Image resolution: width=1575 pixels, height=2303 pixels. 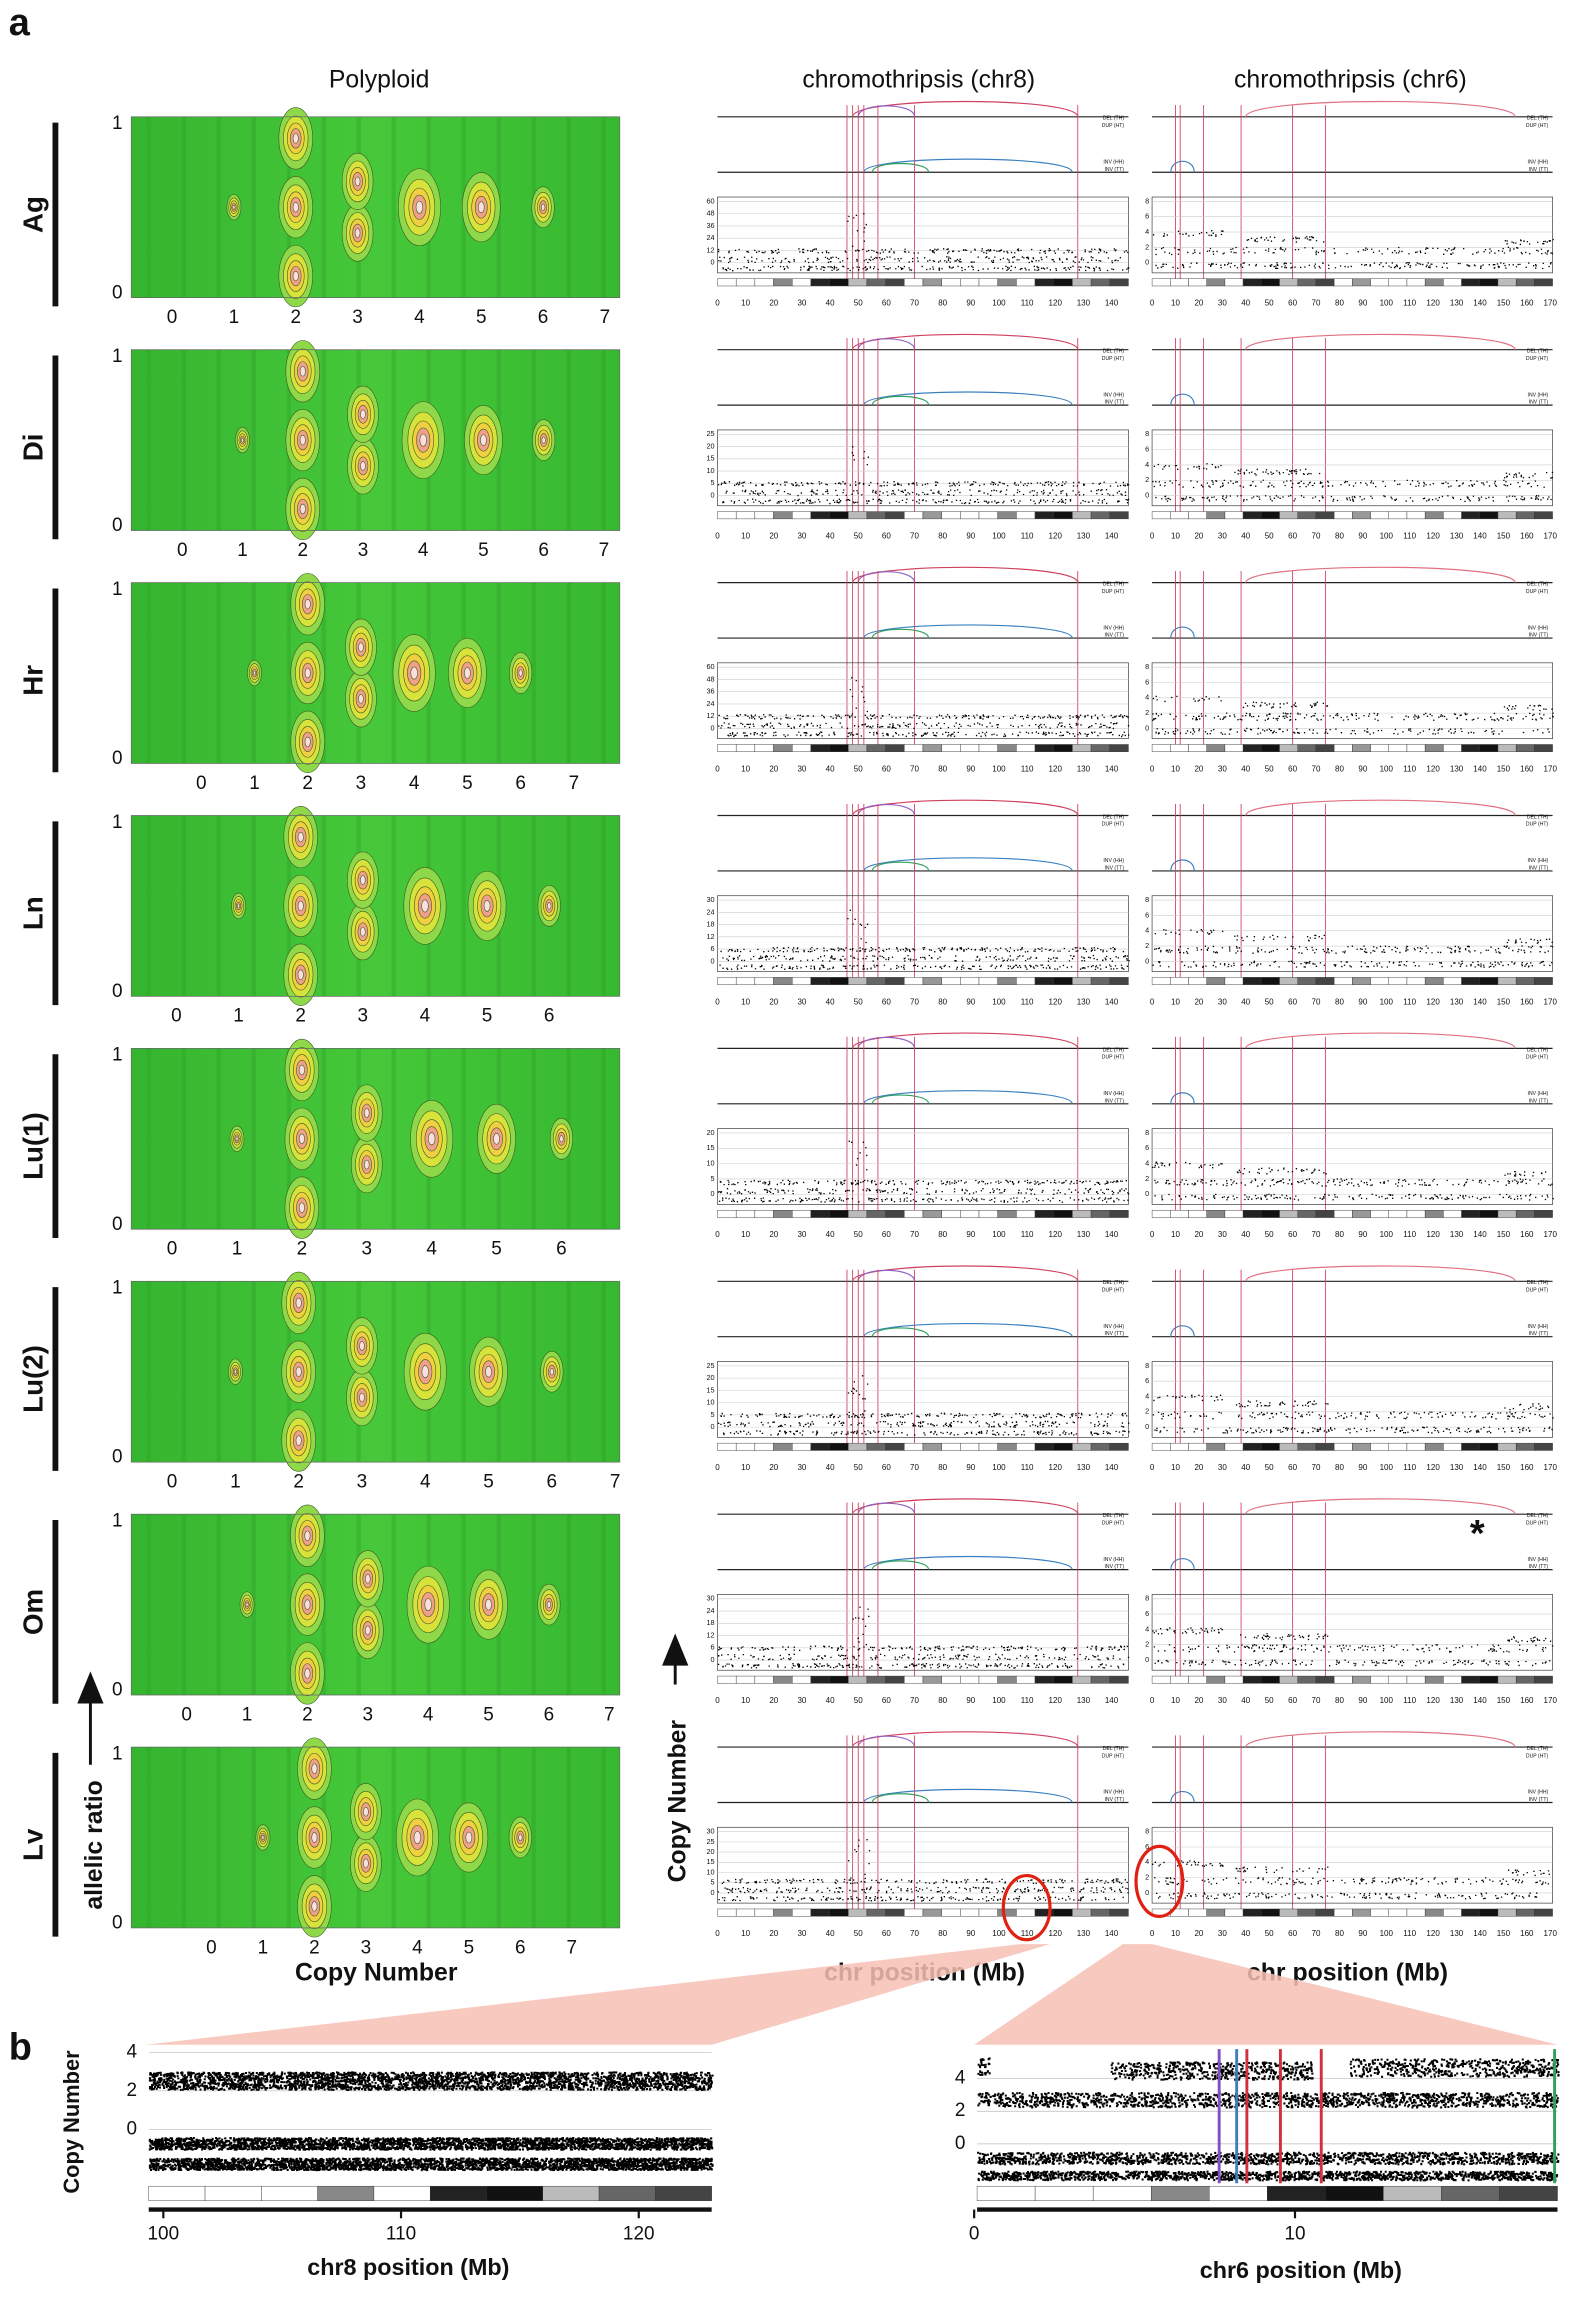 What do you see at coordinates (1027, 536) in the screenshot?
I see `x-tick-label: 110` at bounding box center [1027, 536].